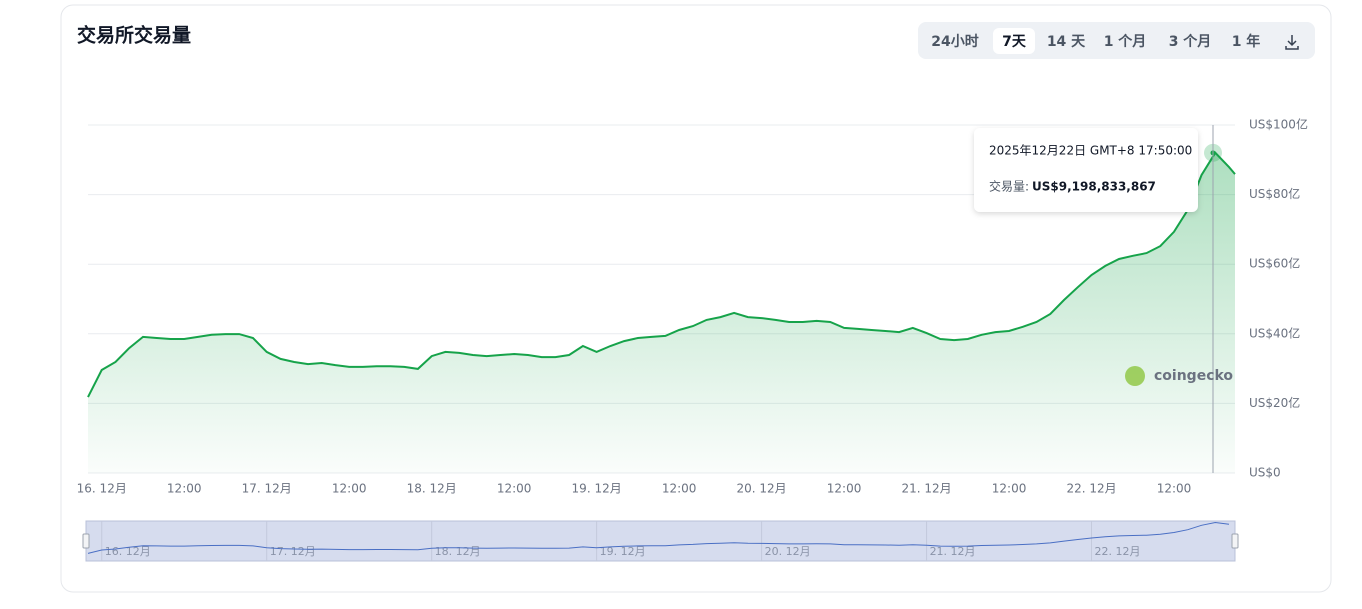 Image resolution: width=1362 pixels, height=609 pixels. Describe the element at coordinates (1091, 489) in the screenshot. I see `x-tick-label: 22. 12月` at that location.